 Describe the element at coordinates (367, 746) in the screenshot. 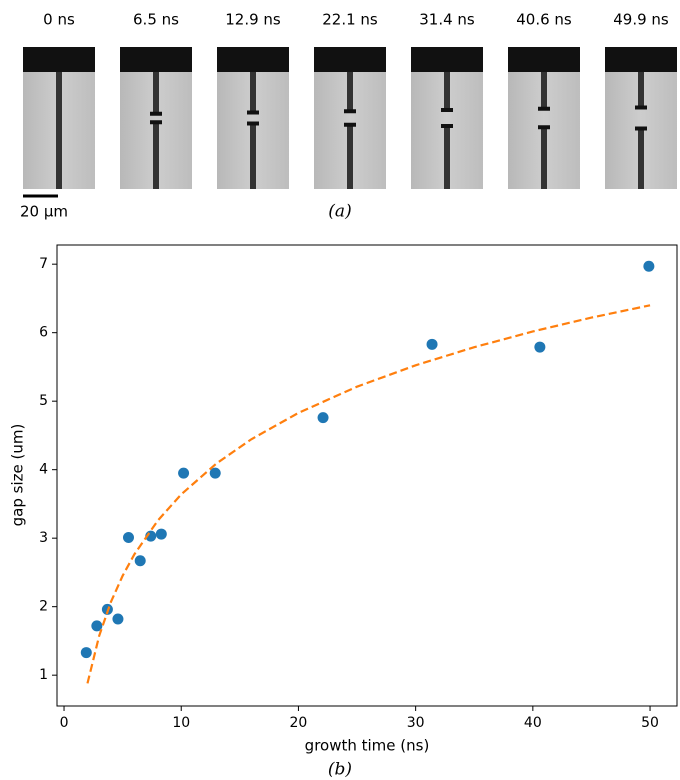

I see `x-axis-label: growth time (ns)` at that location.